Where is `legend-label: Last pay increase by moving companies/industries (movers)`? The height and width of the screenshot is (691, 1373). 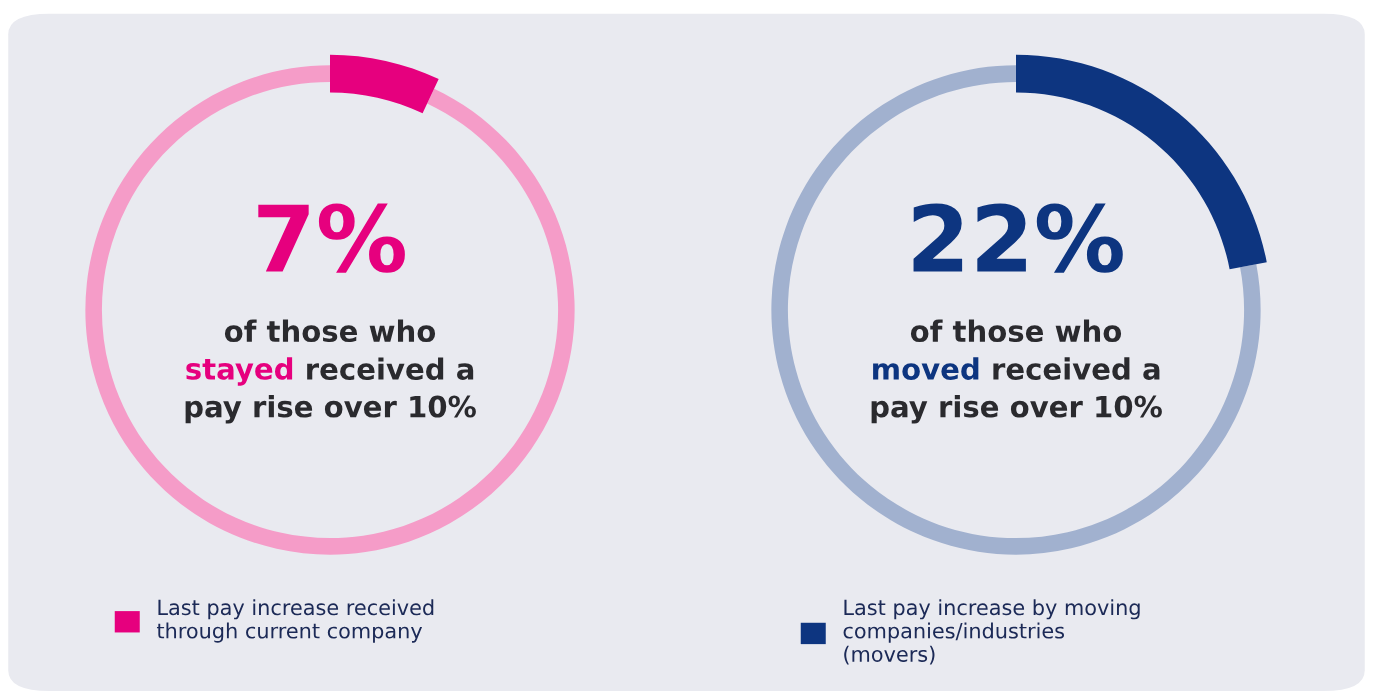
legend-label: Last pay increase by moving companies/industries (movers) is located at coordinates (991, 632).